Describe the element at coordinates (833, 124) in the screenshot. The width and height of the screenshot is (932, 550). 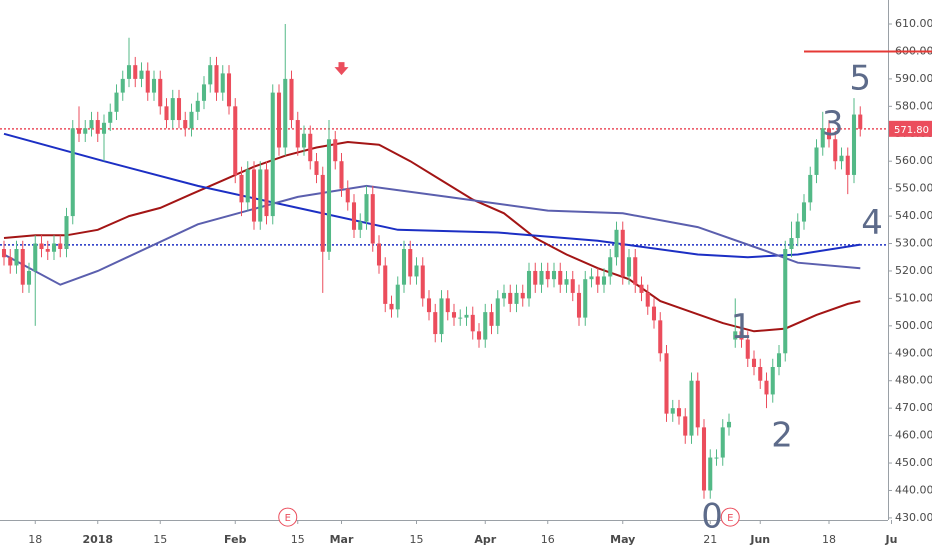
I see `wave-label: 3` at that location.